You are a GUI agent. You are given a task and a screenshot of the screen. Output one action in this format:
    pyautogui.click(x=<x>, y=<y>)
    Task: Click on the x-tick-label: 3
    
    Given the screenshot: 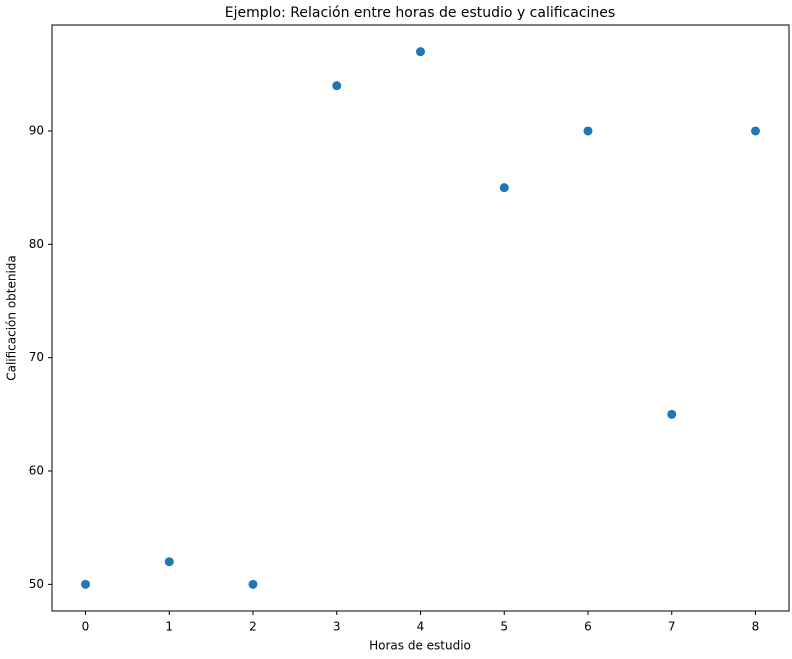 What is the action you would take?
    pyautogui.click(x=337, y=627)
    